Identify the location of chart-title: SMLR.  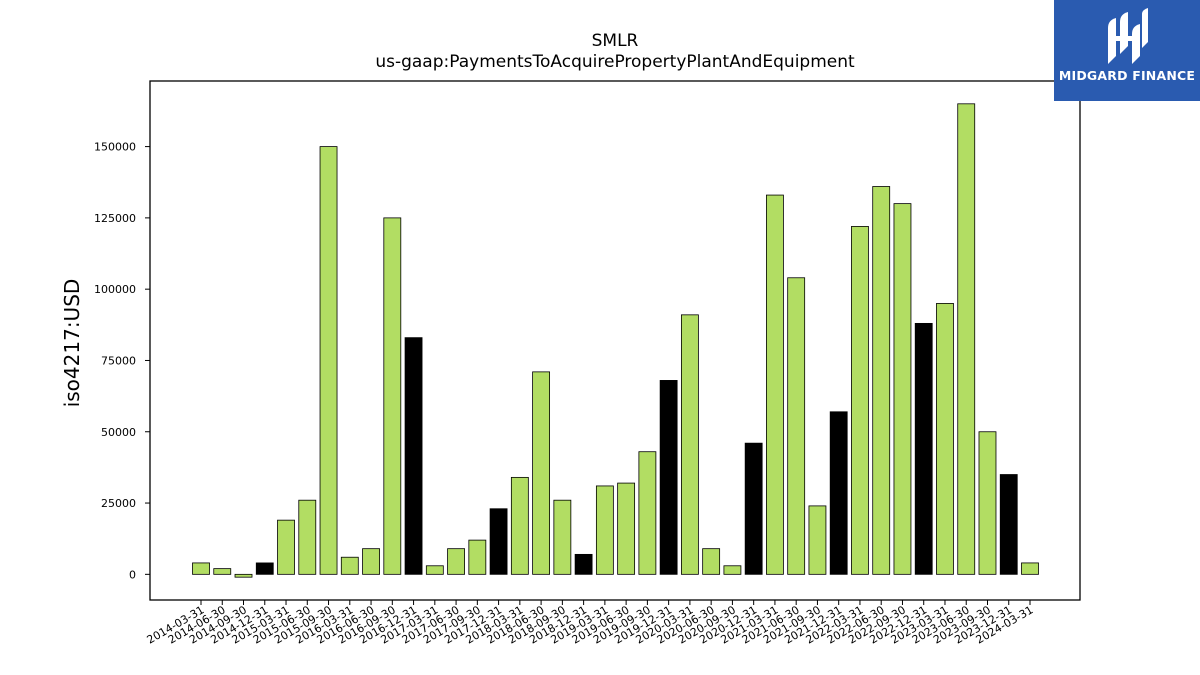
(615, 41).